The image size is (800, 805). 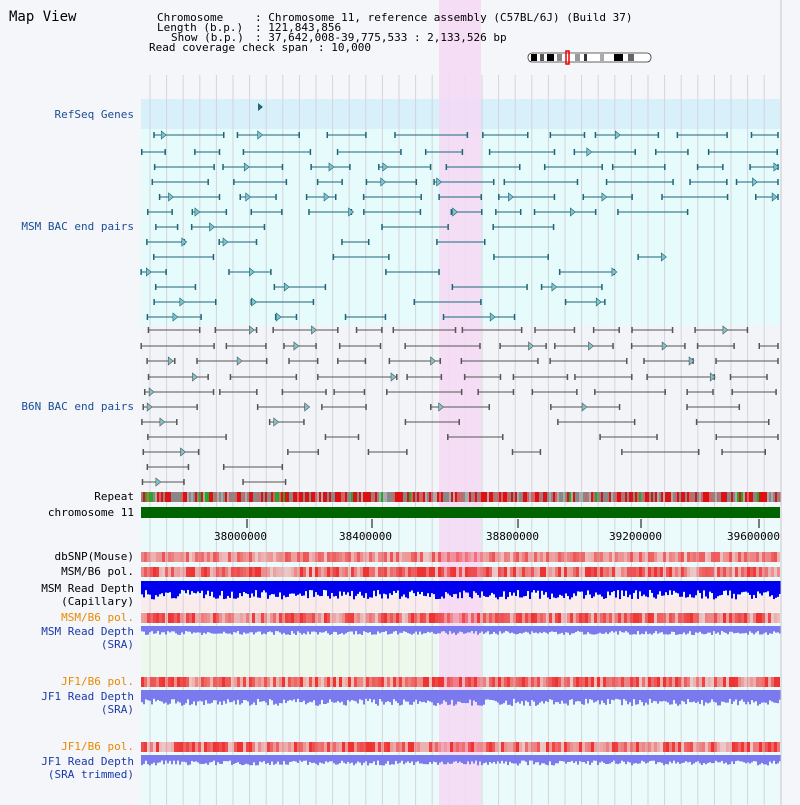 What do you see at coordinates (77, 406) in the screenshot?
I see `b6n-bac-end-pairs-label: B6N BAC end pairs` at bounding box center [77, 406].